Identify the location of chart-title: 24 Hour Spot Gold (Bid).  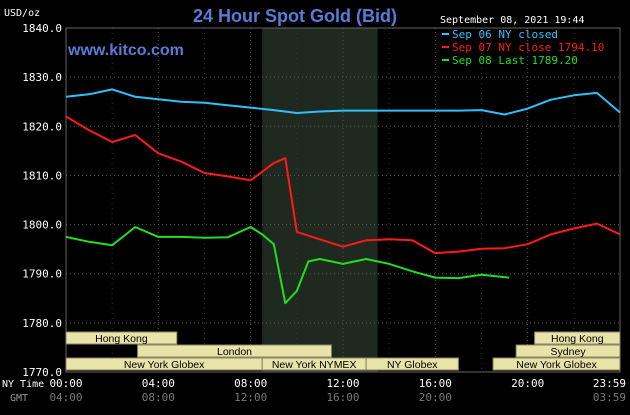
(295, 16).